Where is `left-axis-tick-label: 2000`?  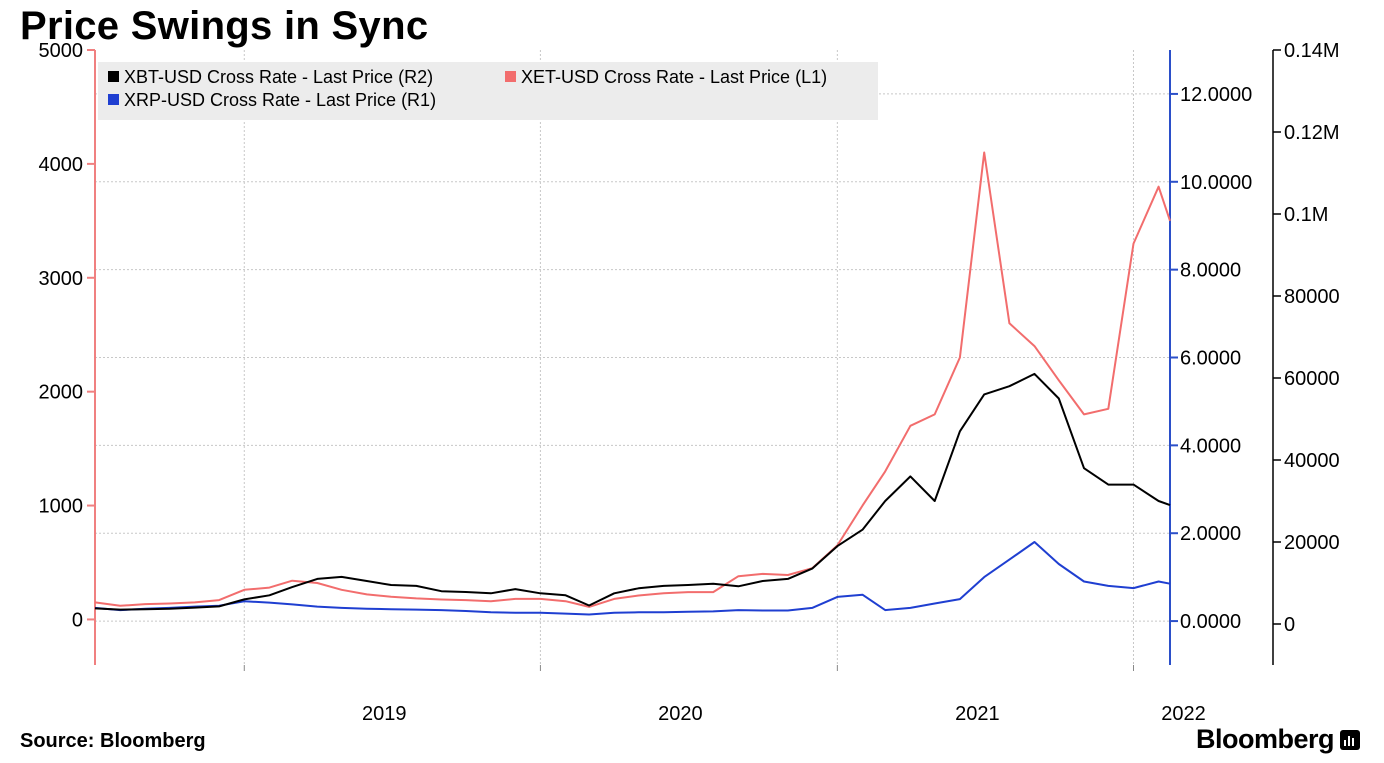
left-axis-tick-label: 2000 is located at coordinates (61, 393).